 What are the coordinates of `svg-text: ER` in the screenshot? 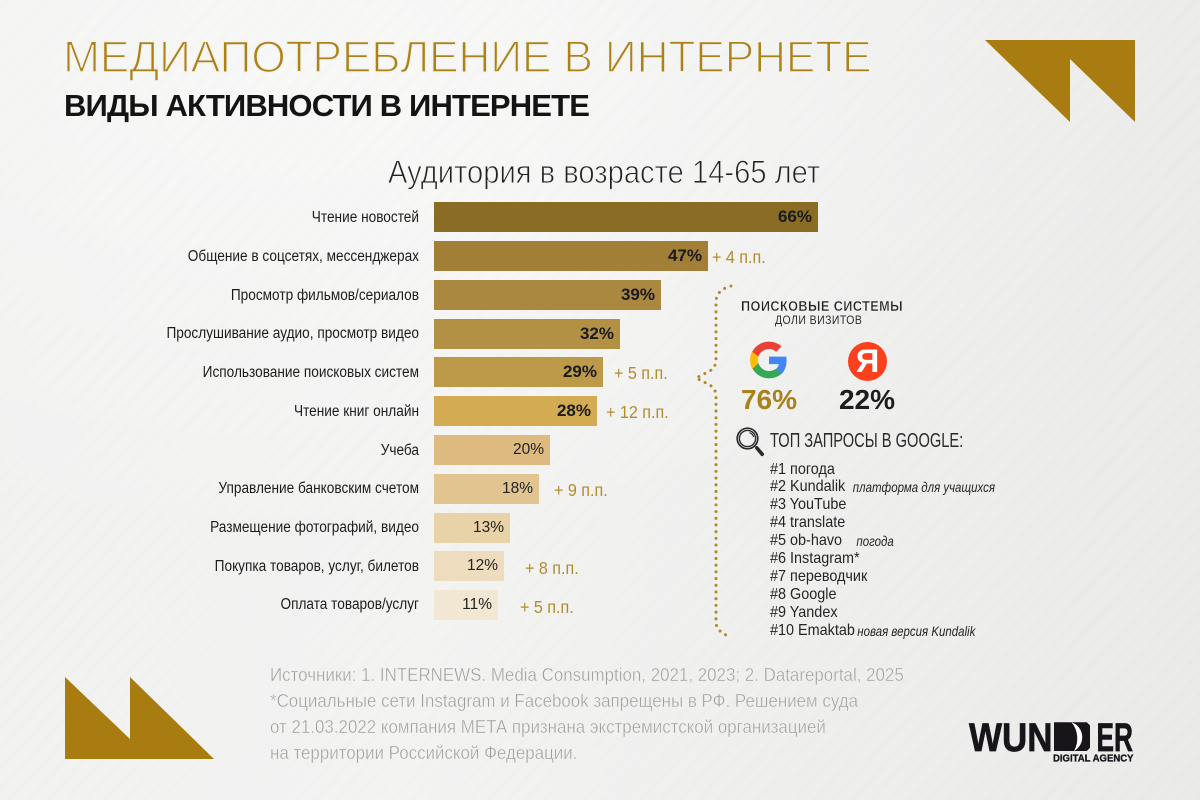 It's located at (1115, 738).